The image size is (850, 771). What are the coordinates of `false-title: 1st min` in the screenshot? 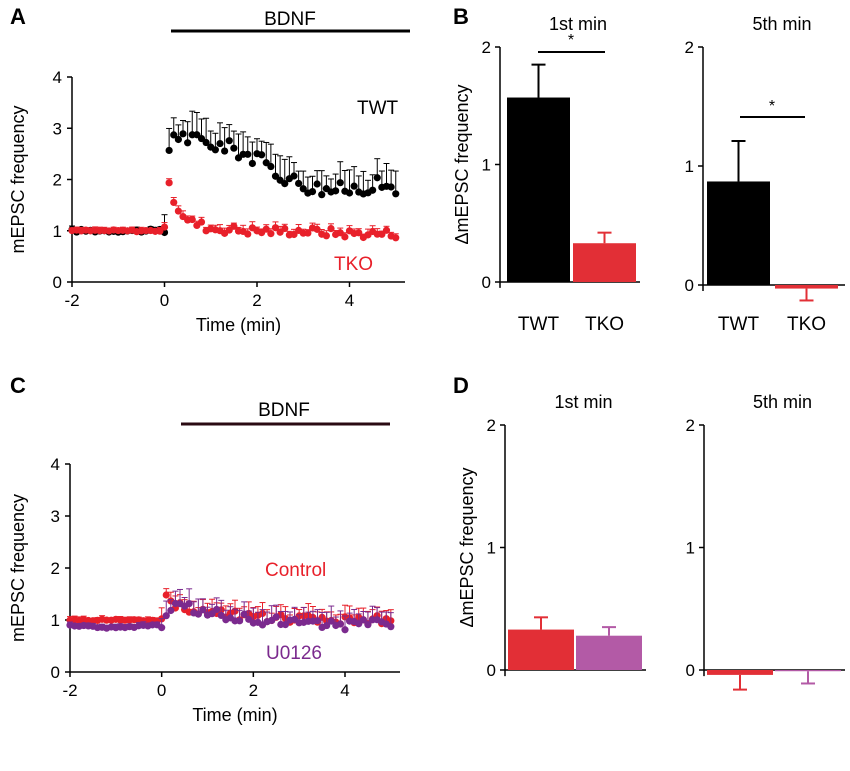 It's located at (578, 24).